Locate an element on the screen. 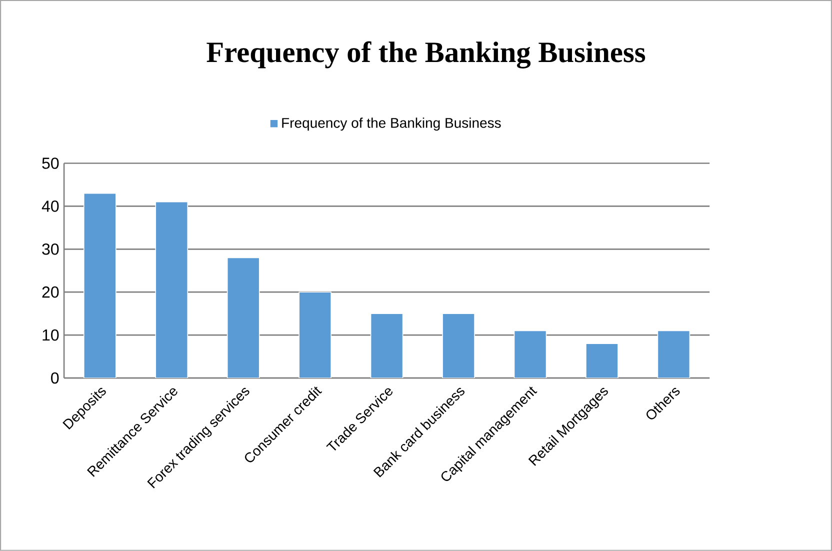  y-tick-label: 40 is located at coordinates (50, 206).